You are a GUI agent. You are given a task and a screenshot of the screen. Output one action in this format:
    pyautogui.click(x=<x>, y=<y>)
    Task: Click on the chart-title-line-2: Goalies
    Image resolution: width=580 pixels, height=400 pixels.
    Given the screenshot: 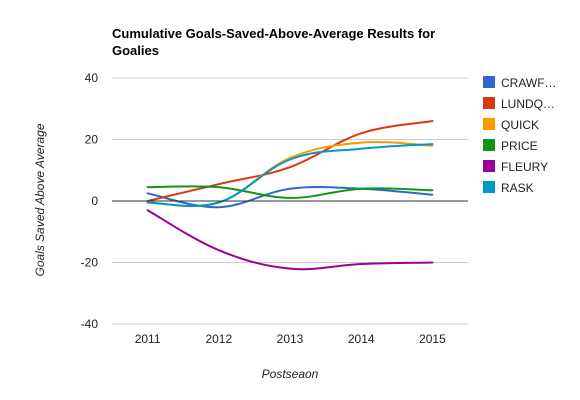 What is the action you would take?
    pyautogui.click(x=135, y=50)
    